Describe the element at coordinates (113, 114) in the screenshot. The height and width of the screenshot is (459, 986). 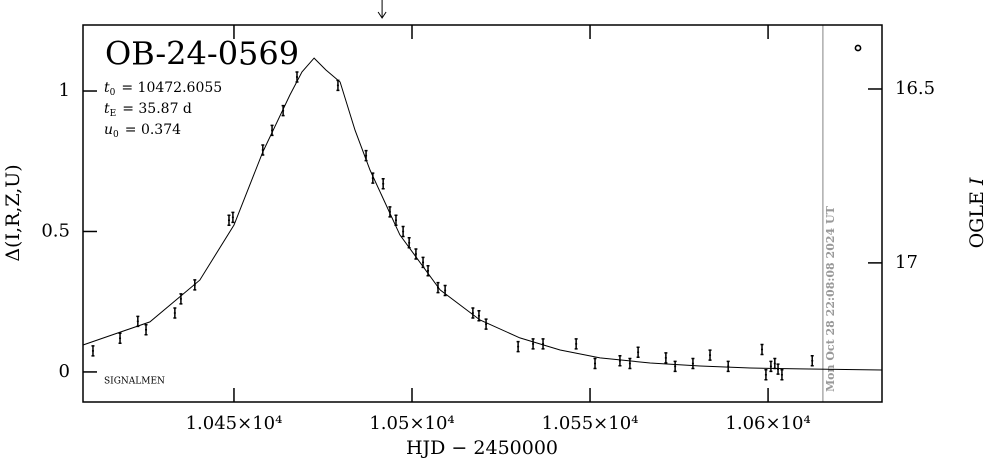
I see `parameter-subscript: E` at that location.